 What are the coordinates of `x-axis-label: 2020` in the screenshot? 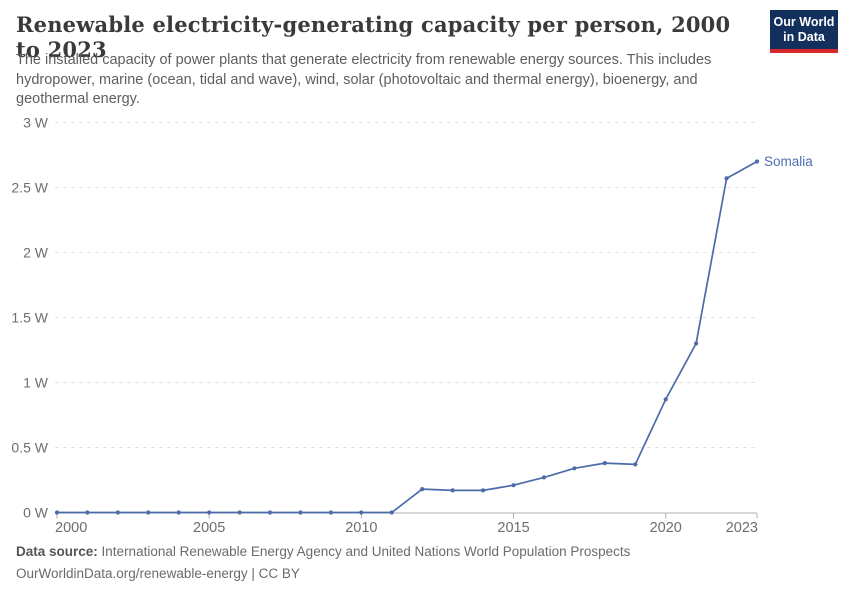 It's located at (666, 528).